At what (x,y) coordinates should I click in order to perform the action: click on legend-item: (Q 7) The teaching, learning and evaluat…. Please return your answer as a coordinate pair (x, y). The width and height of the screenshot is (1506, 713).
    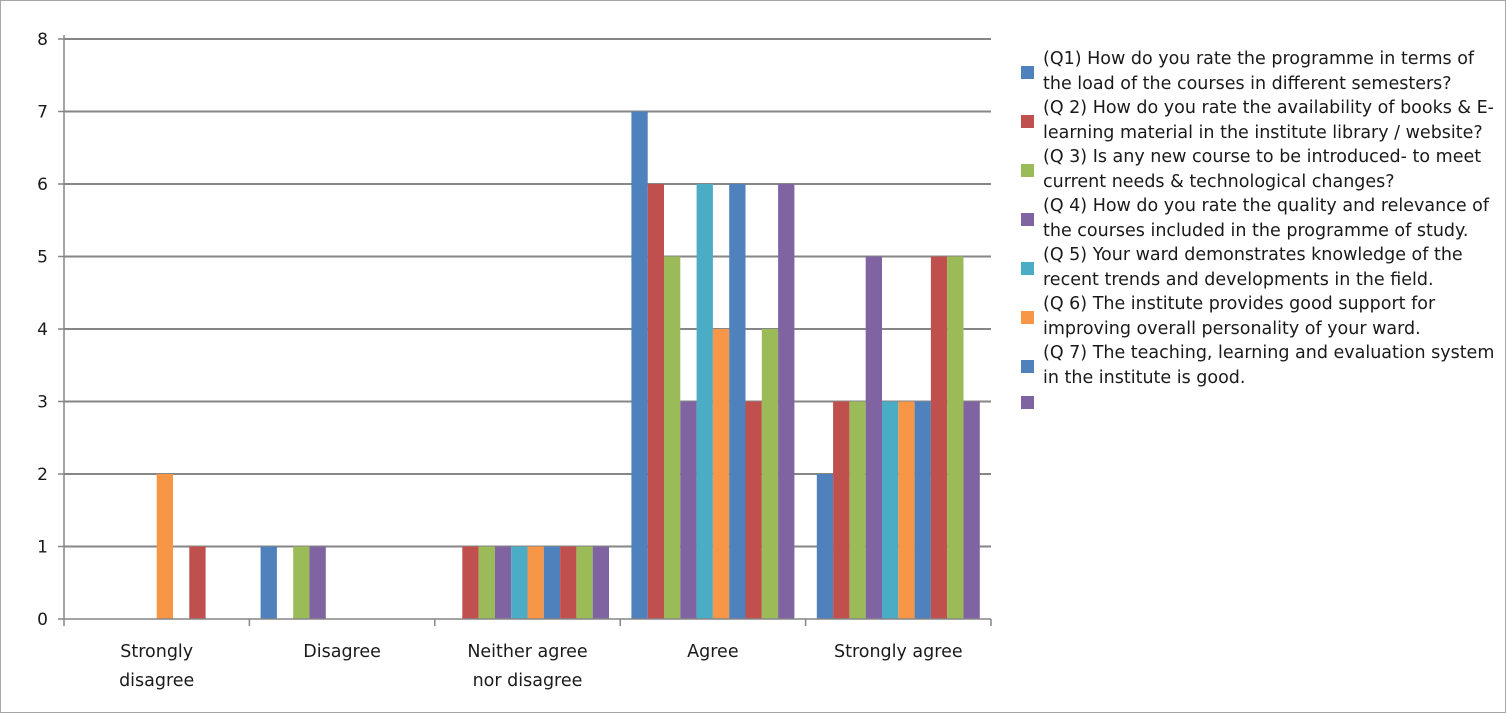
    Looking at the image, I should click on (1262, 365).